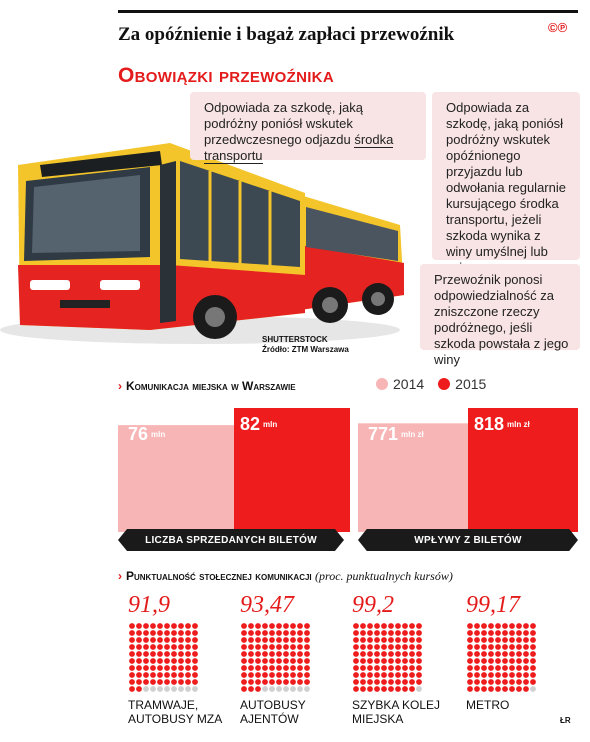  I want to click on bar-value-tickets-2015-number: 82, so click(250, 424).